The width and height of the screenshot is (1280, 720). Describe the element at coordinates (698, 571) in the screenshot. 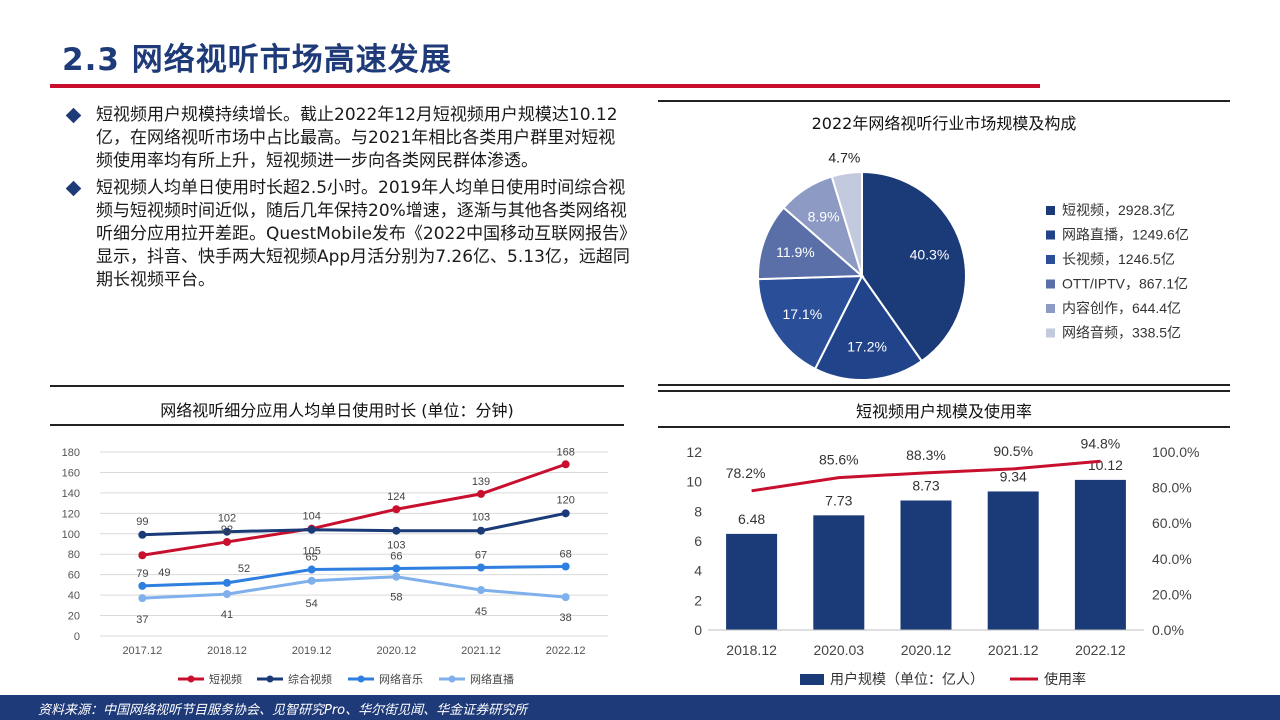

I see `y-tick-label: 4` at that location.